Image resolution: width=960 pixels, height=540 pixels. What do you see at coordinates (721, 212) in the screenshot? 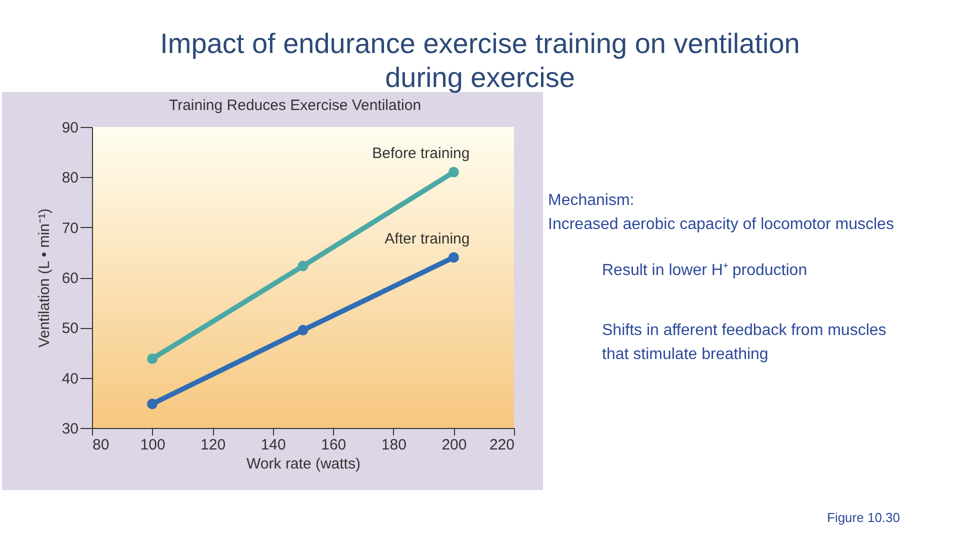
I see `text: Mechanism: Increased aerobic capacity of locomotor muscles` at bounding box center [721, 212].